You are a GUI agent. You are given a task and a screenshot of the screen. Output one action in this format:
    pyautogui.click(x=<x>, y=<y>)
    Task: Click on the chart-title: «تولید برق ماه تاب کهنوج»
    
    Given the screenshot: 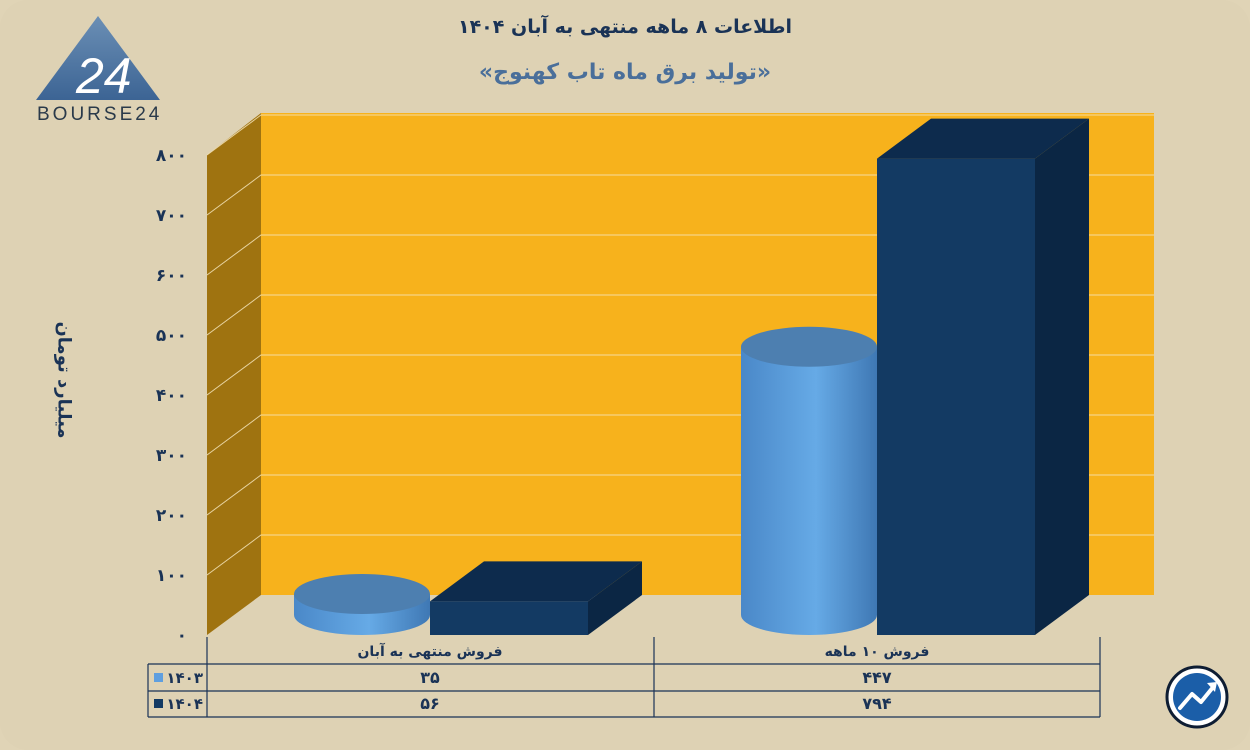 What is the action you would take?
    pyautogui.click(x=625, y=72)
    